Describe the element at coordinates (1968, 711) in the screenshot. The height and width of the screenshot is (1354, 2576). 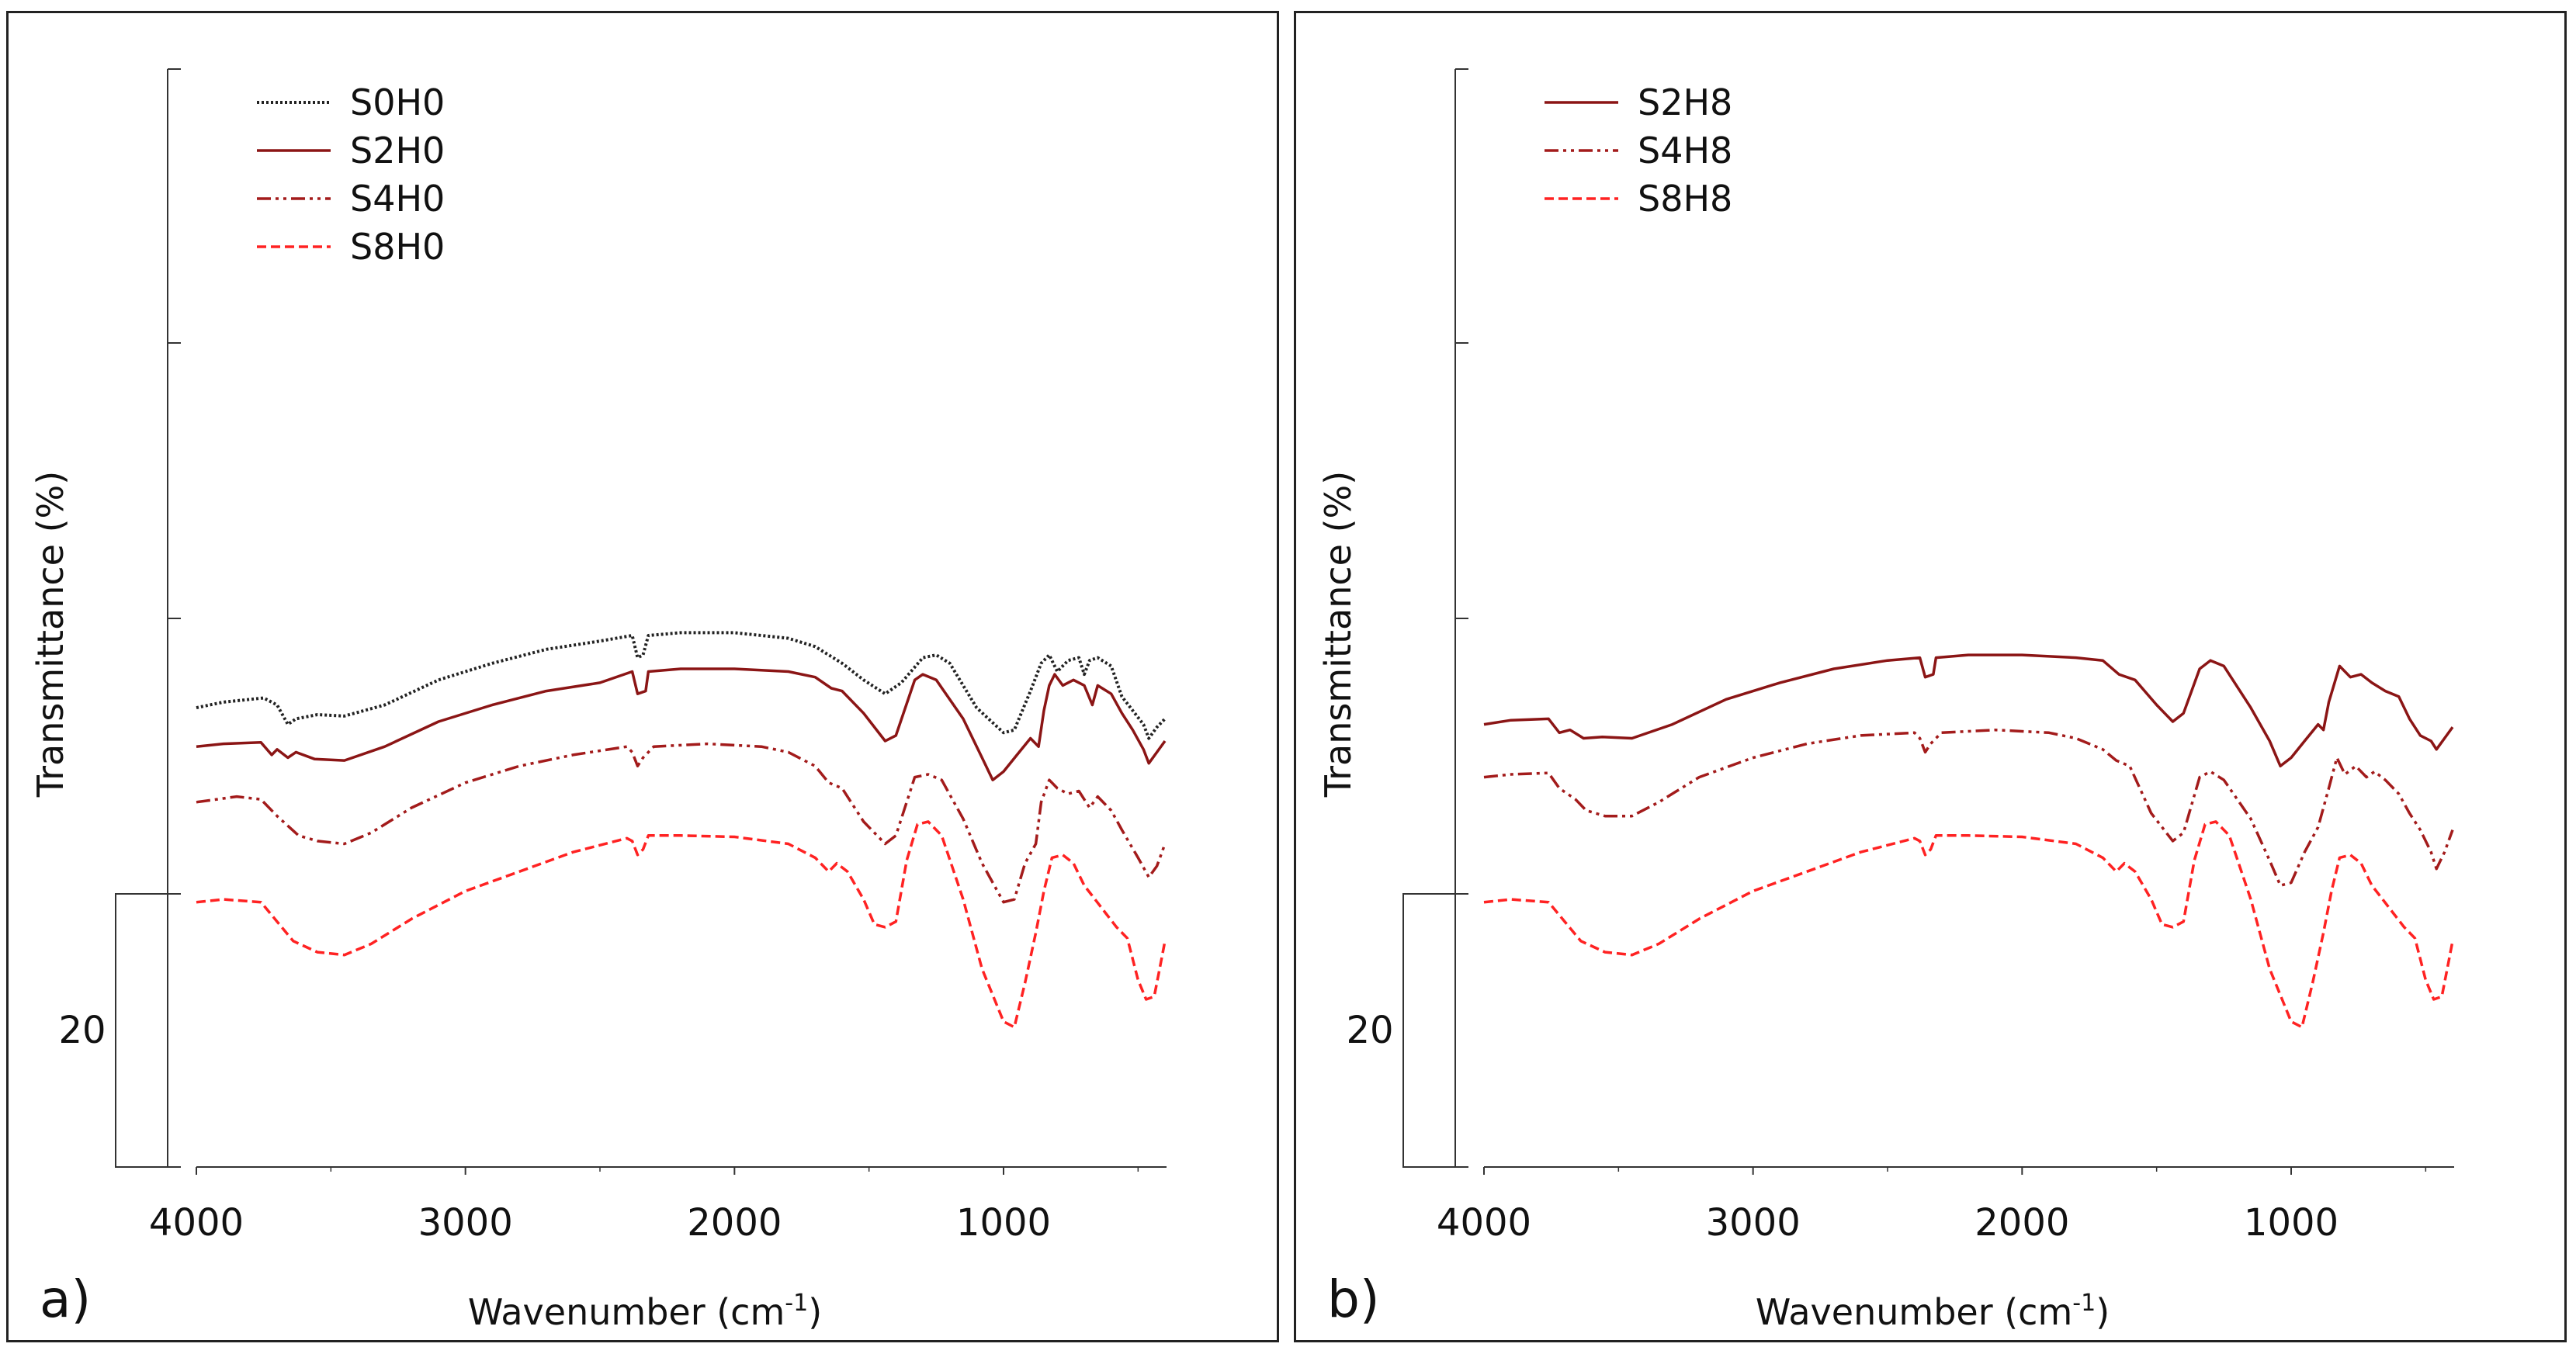
I see `series-line-s2h8` at that location.